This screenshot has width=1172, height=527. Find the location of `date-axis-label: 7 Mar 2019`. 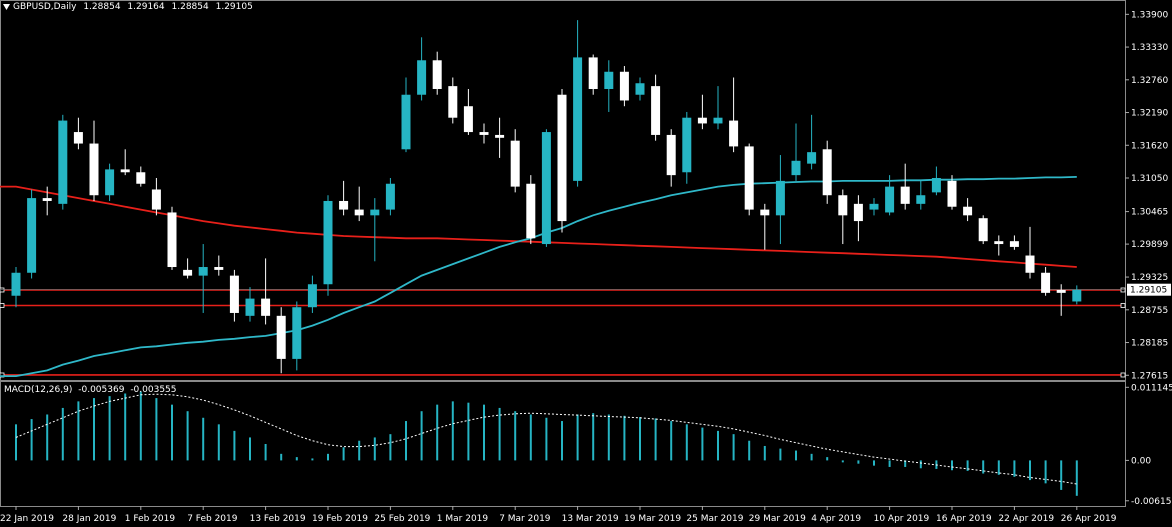

date-axis-label: 7 Mar 2019 is located at coordinates (525, 519).